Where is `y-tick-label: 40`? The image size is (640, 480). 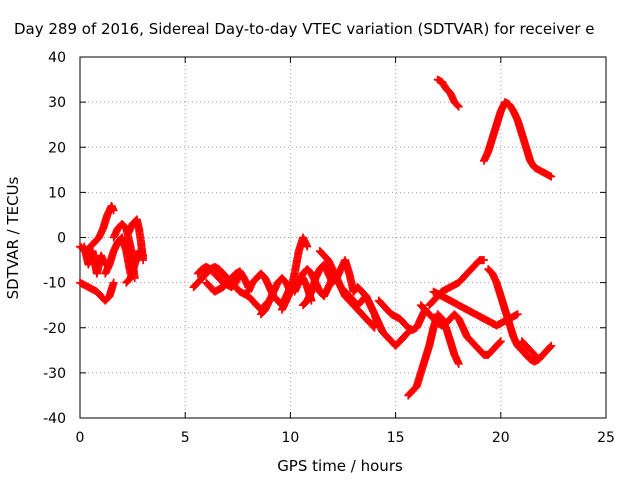 y-tick-label: 40 is located at coordinates (57, 58).